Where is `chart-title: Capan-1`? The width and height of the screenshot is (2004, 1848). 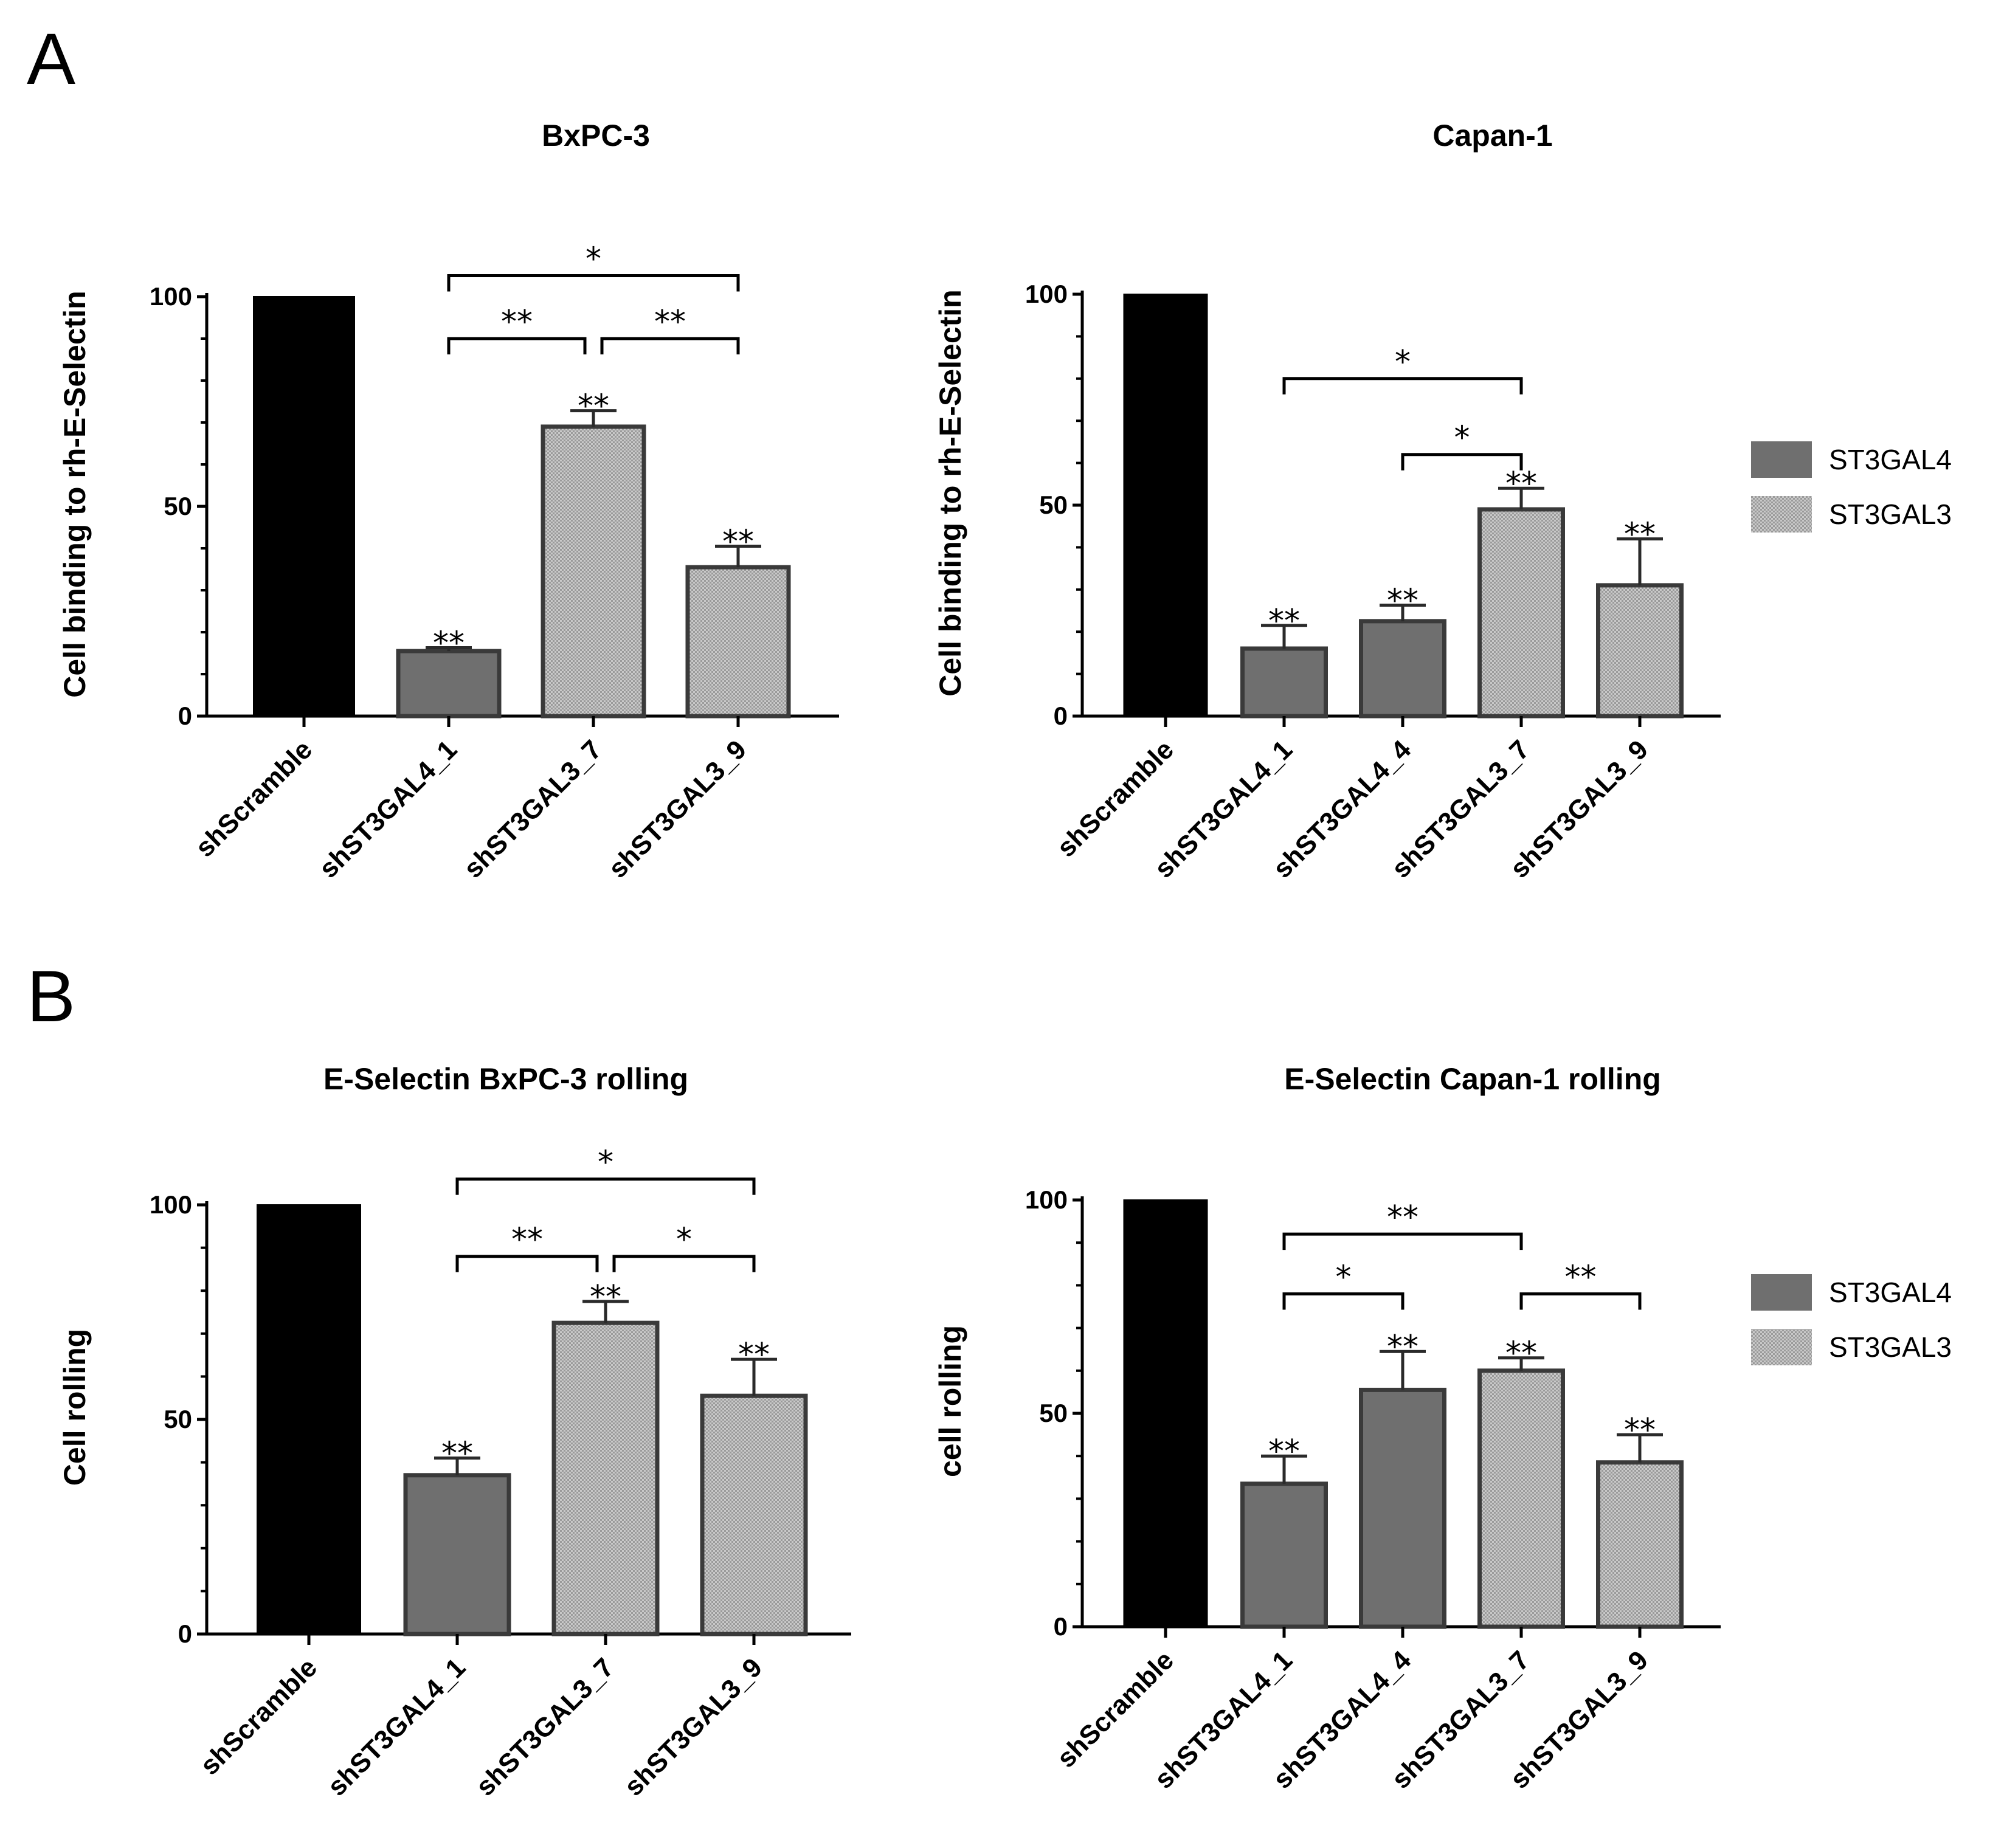 chart-title: Capan-1 is located at coordinates (1492, 136).